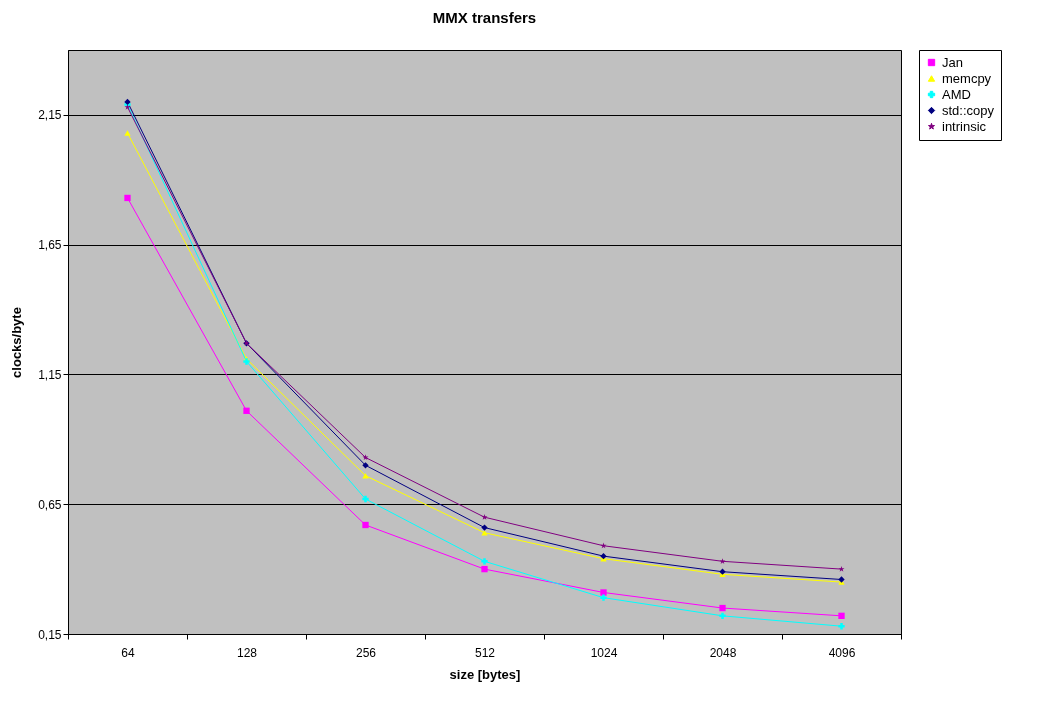 This screenshot has height=701, width=1049. I want to click on legend-label: memcpy, so click(967, 78).